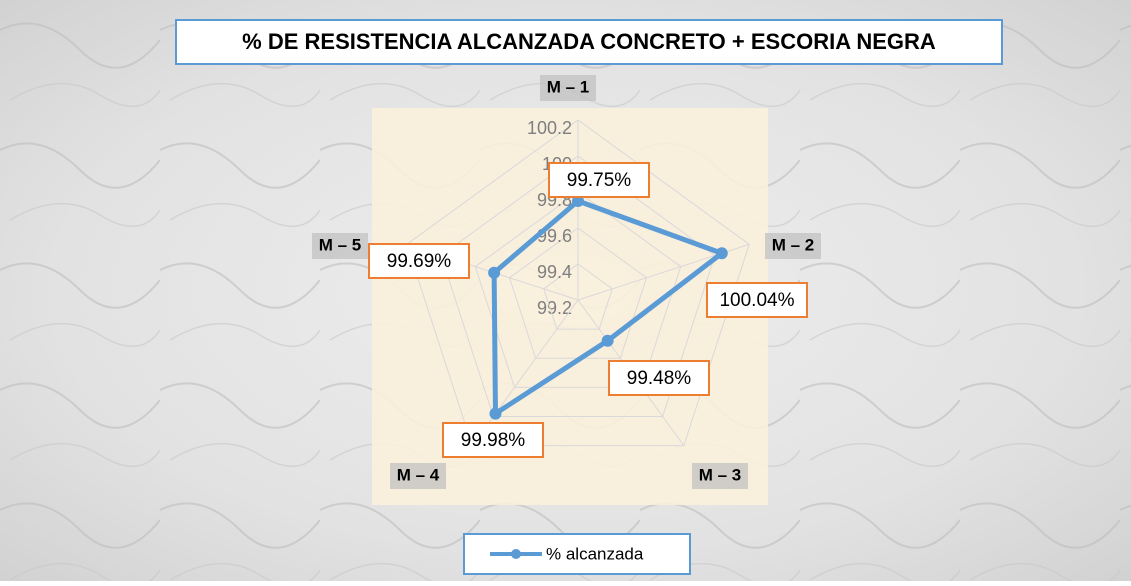  I want to click on data-label: 100.04%, so click(756, 300).